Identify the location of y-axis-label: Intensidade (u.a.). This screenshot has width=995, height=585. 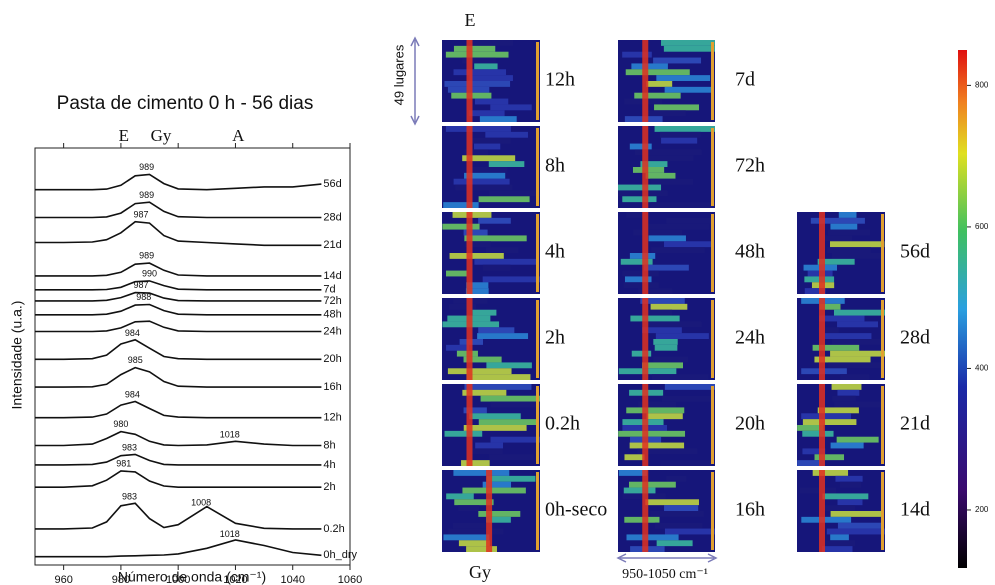
(17, 355).